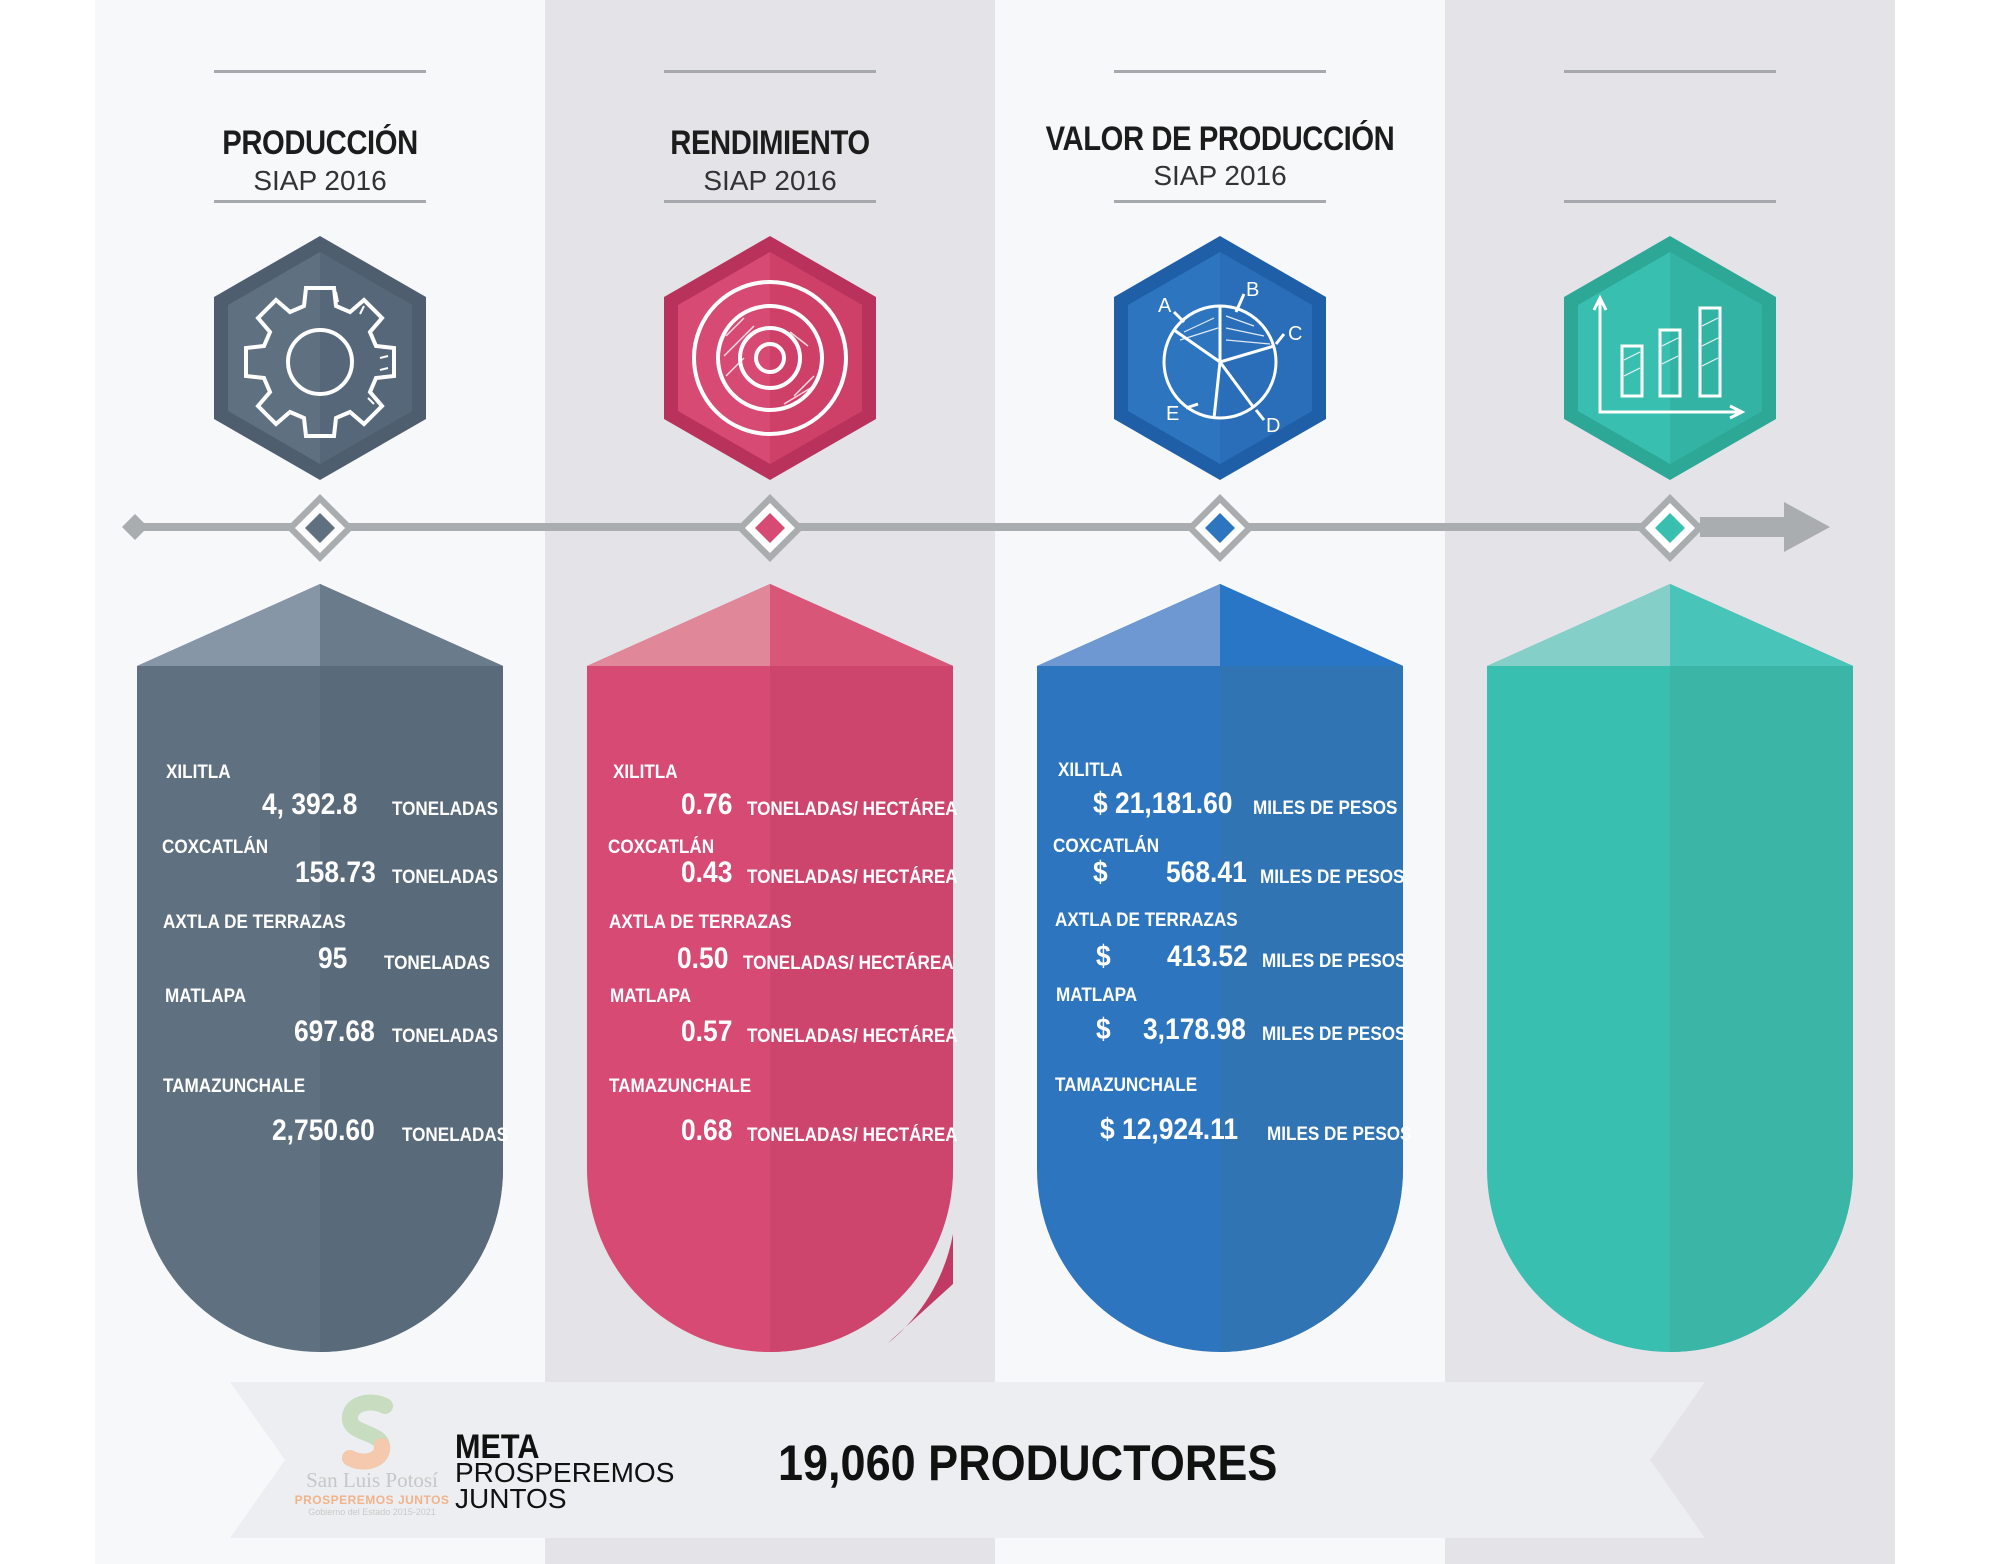 This screenshot has height=1564, width=1992. I want to click on row-value: 0.50, so click(703, 958).